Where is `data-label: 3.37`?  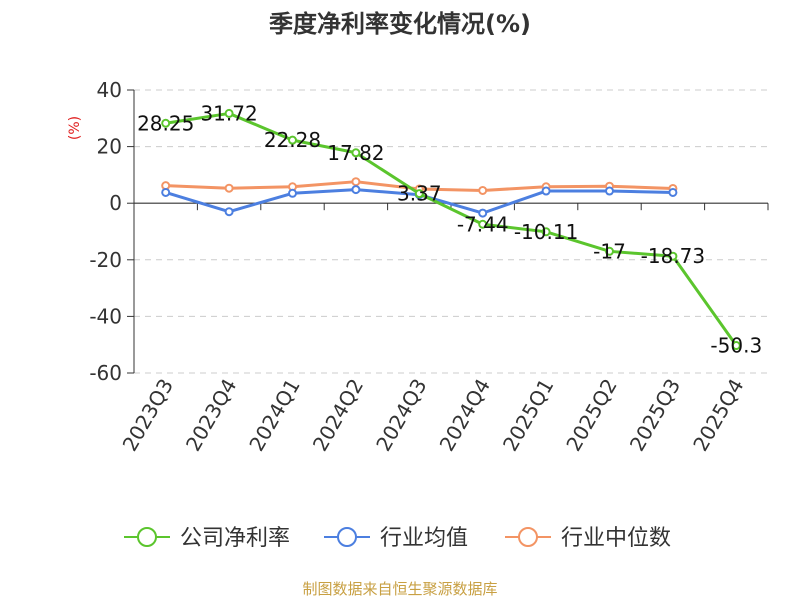
data-label: 3.37 is located at coordinates (419, 194).